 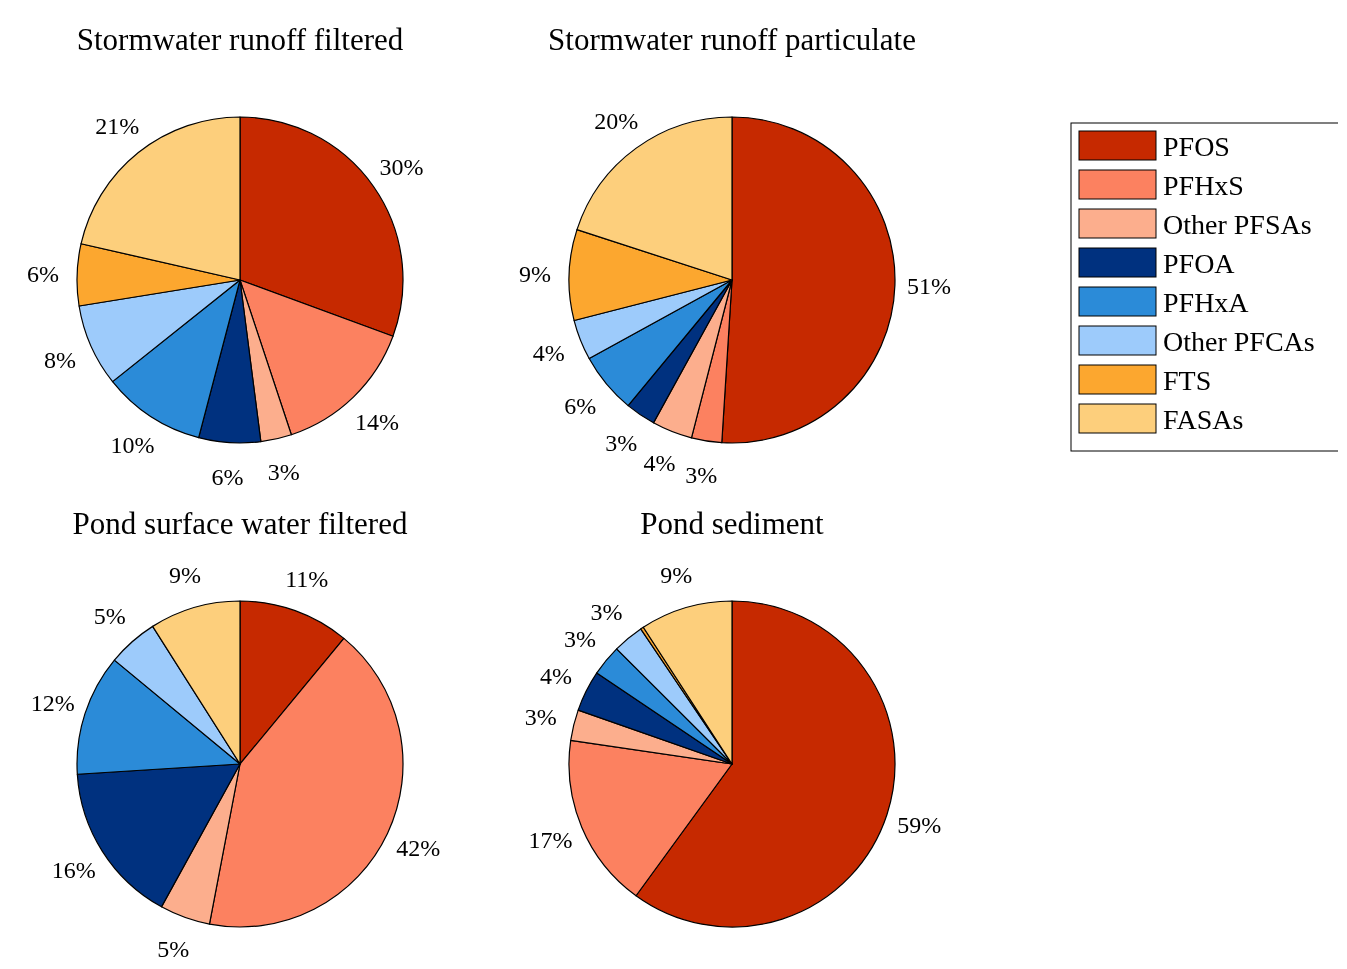 I want to click on data-label: 11%, so click(x=307, y=578).